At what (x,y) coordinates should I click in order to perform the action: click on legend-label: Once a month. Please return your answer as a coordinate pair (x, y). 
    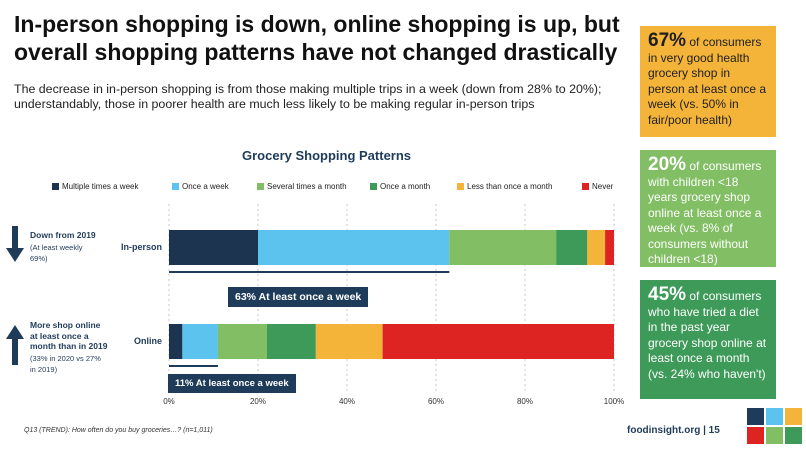
    Looking at the image, I should click on (405, 186).